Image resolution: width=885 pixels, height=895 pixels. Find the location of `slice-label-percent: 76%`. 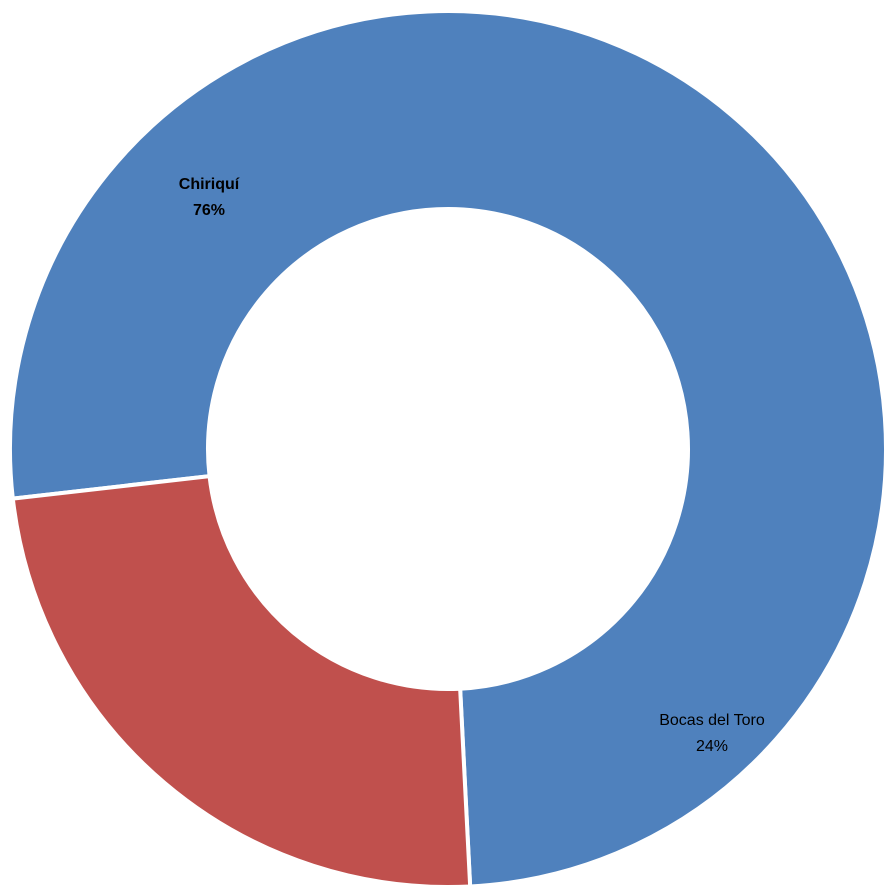

slice-label-percent: 76% is located at coordinates (209, 210).